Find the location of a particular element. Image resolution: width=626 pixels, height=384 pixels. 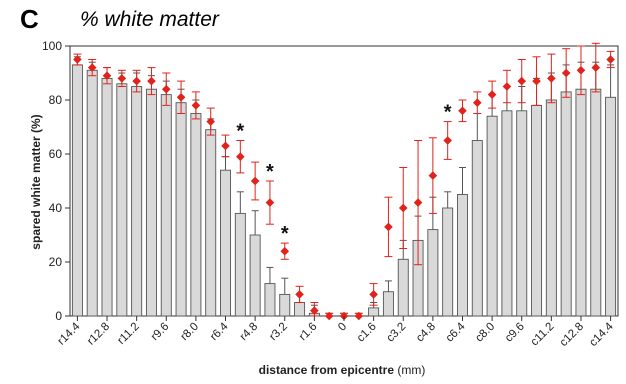

x-tick-label: r8.0 is located at coordinates (190, 332).